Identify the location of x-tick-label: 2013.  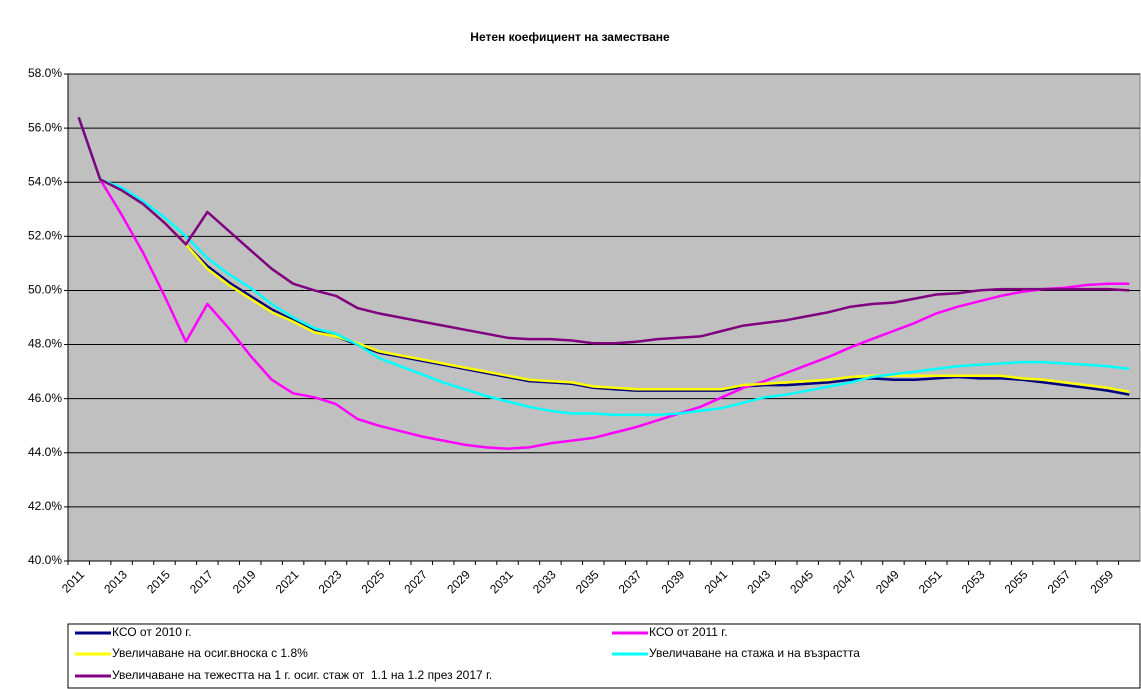
(115, 581).